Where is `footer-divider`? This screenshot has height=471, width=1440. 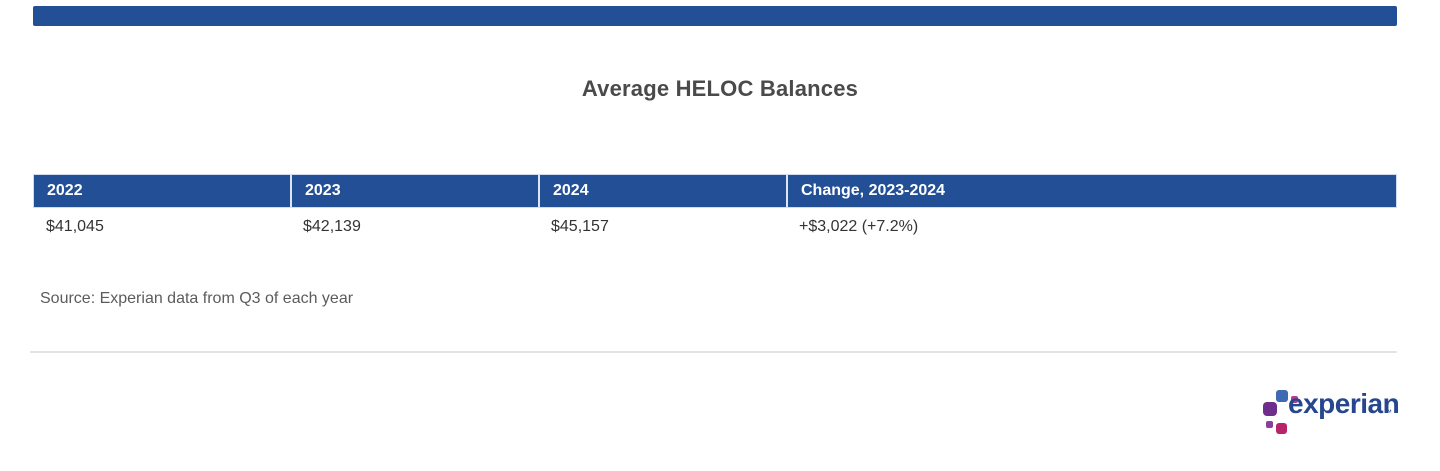 footer-divider is located at coordinates (713, 352).